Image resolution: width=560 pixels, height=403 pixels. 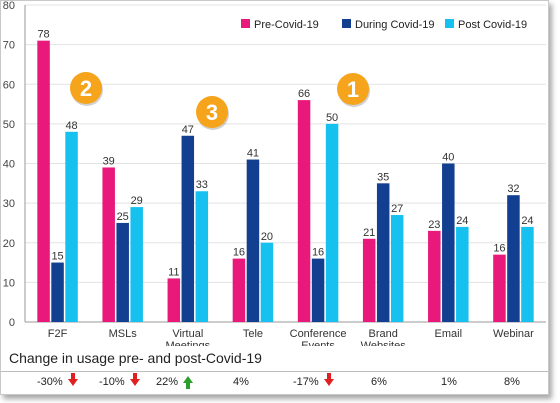 I want to click on x-tick-label: Brand, so click(x=383, y=334).